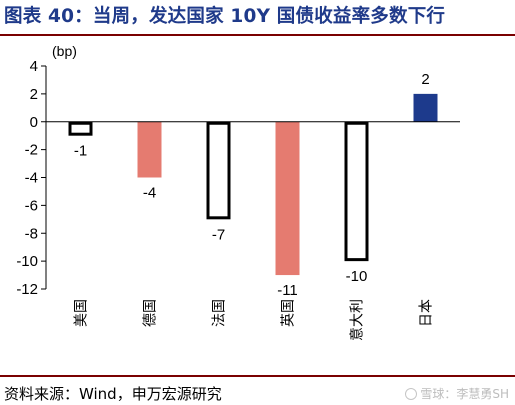 The image size is (515, 405). I want to click on y-tick-label: -4, so click(31, 178).